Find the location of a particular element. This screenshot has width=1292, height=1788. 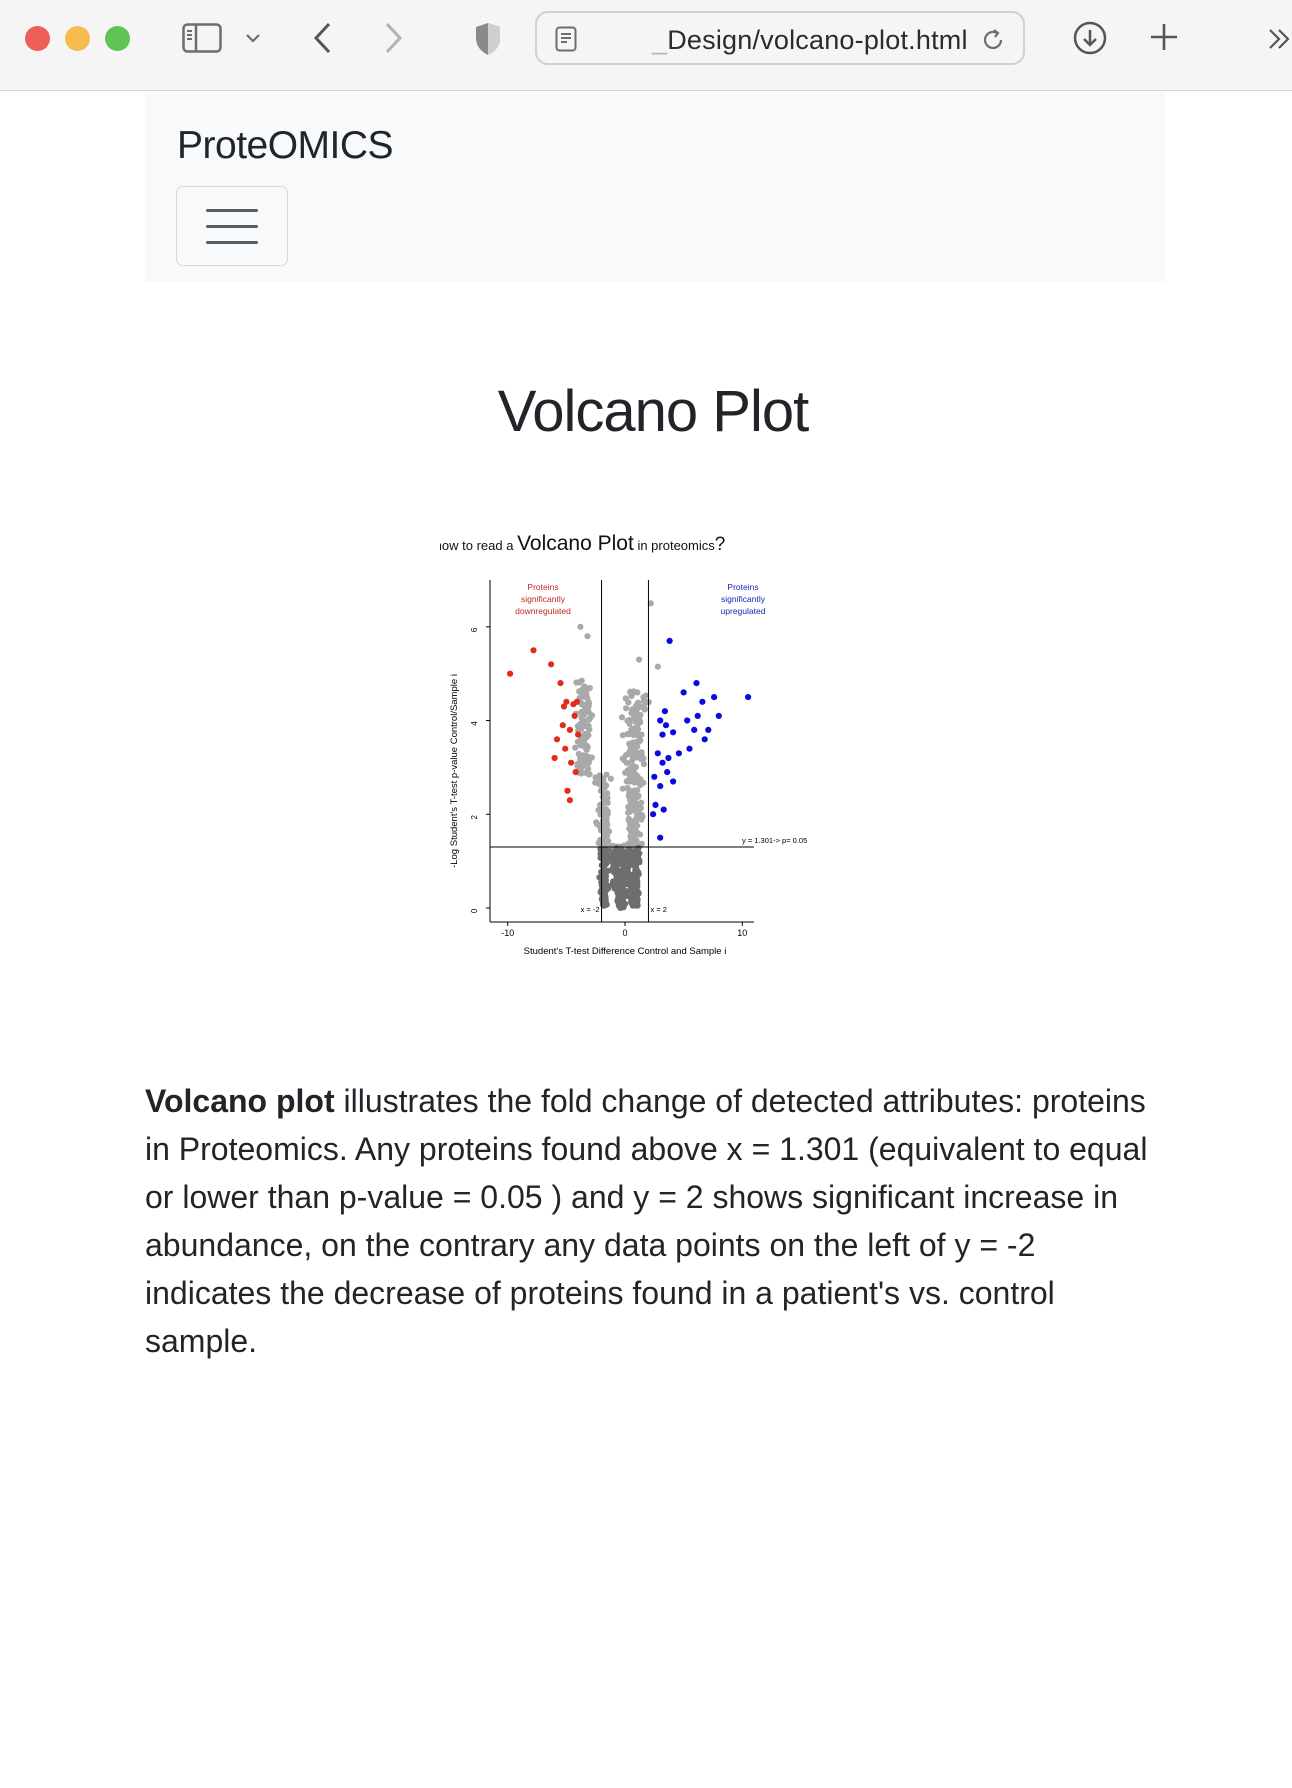

address-bar: _Design/volcano-plot.html is located at coordinates (780, 38).